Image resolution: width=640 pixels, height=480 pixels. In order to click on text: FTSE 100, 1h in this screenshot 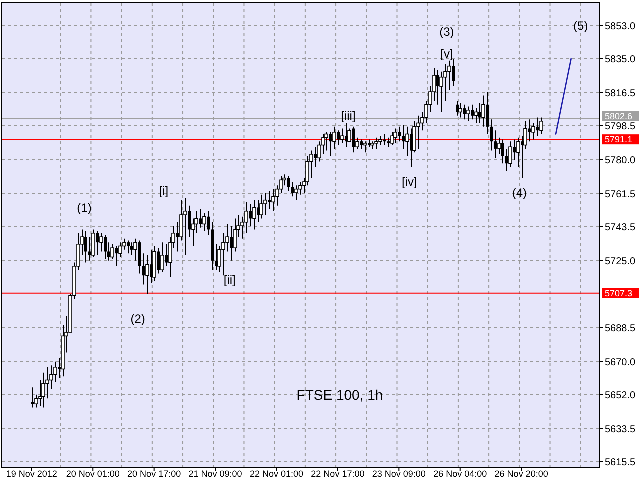, I will do `click(340, 395)`.